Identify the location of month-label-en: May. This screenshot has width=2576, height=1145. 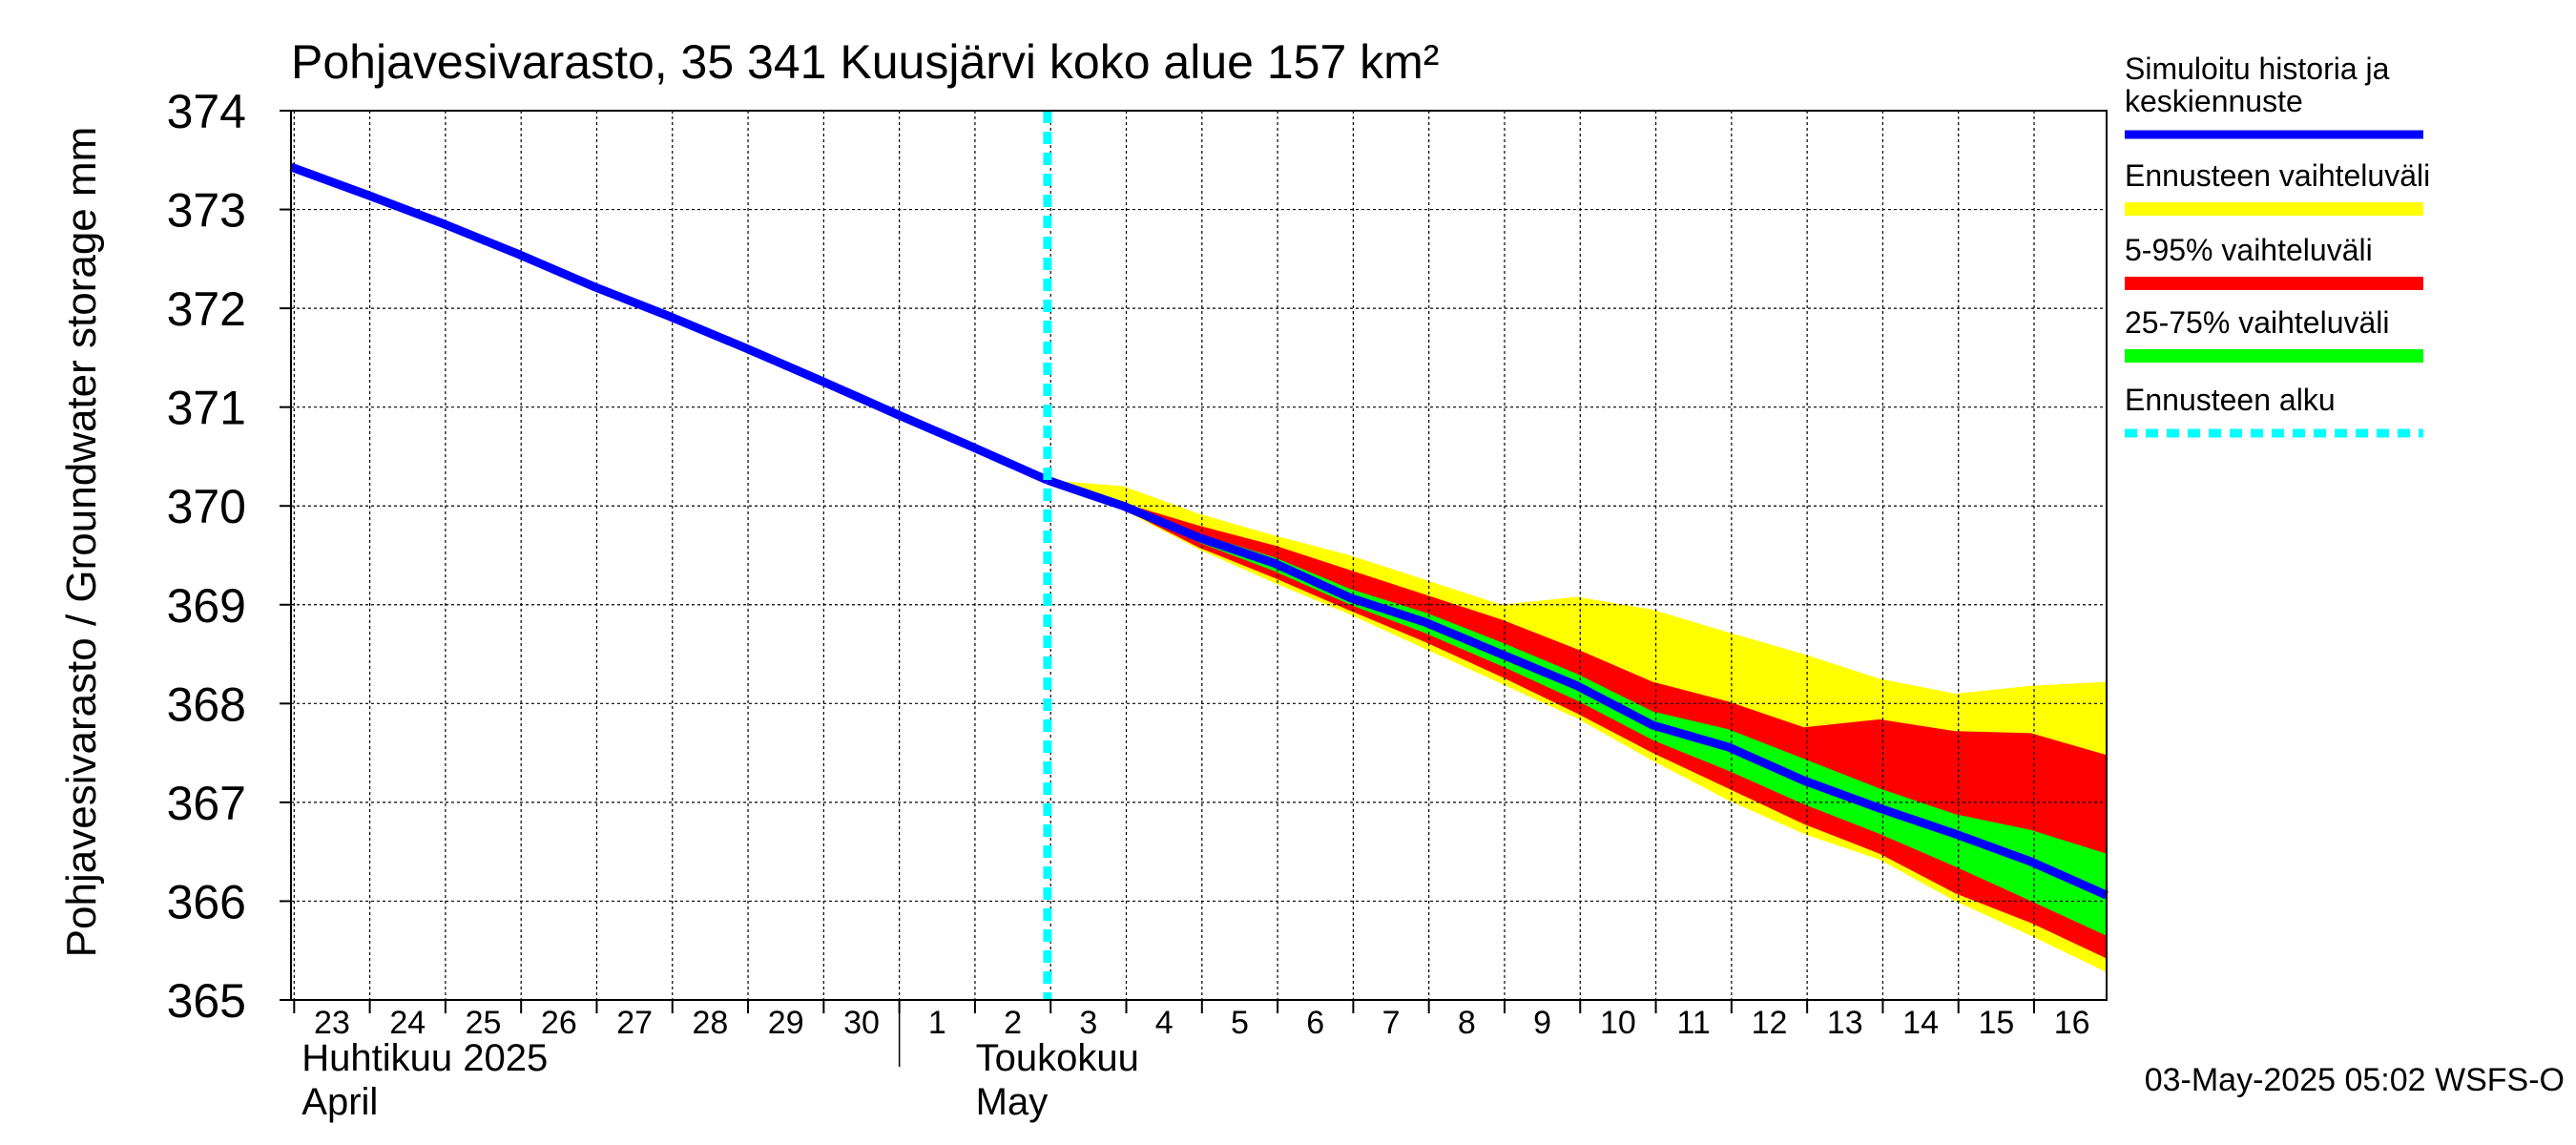
(1012, 1102).